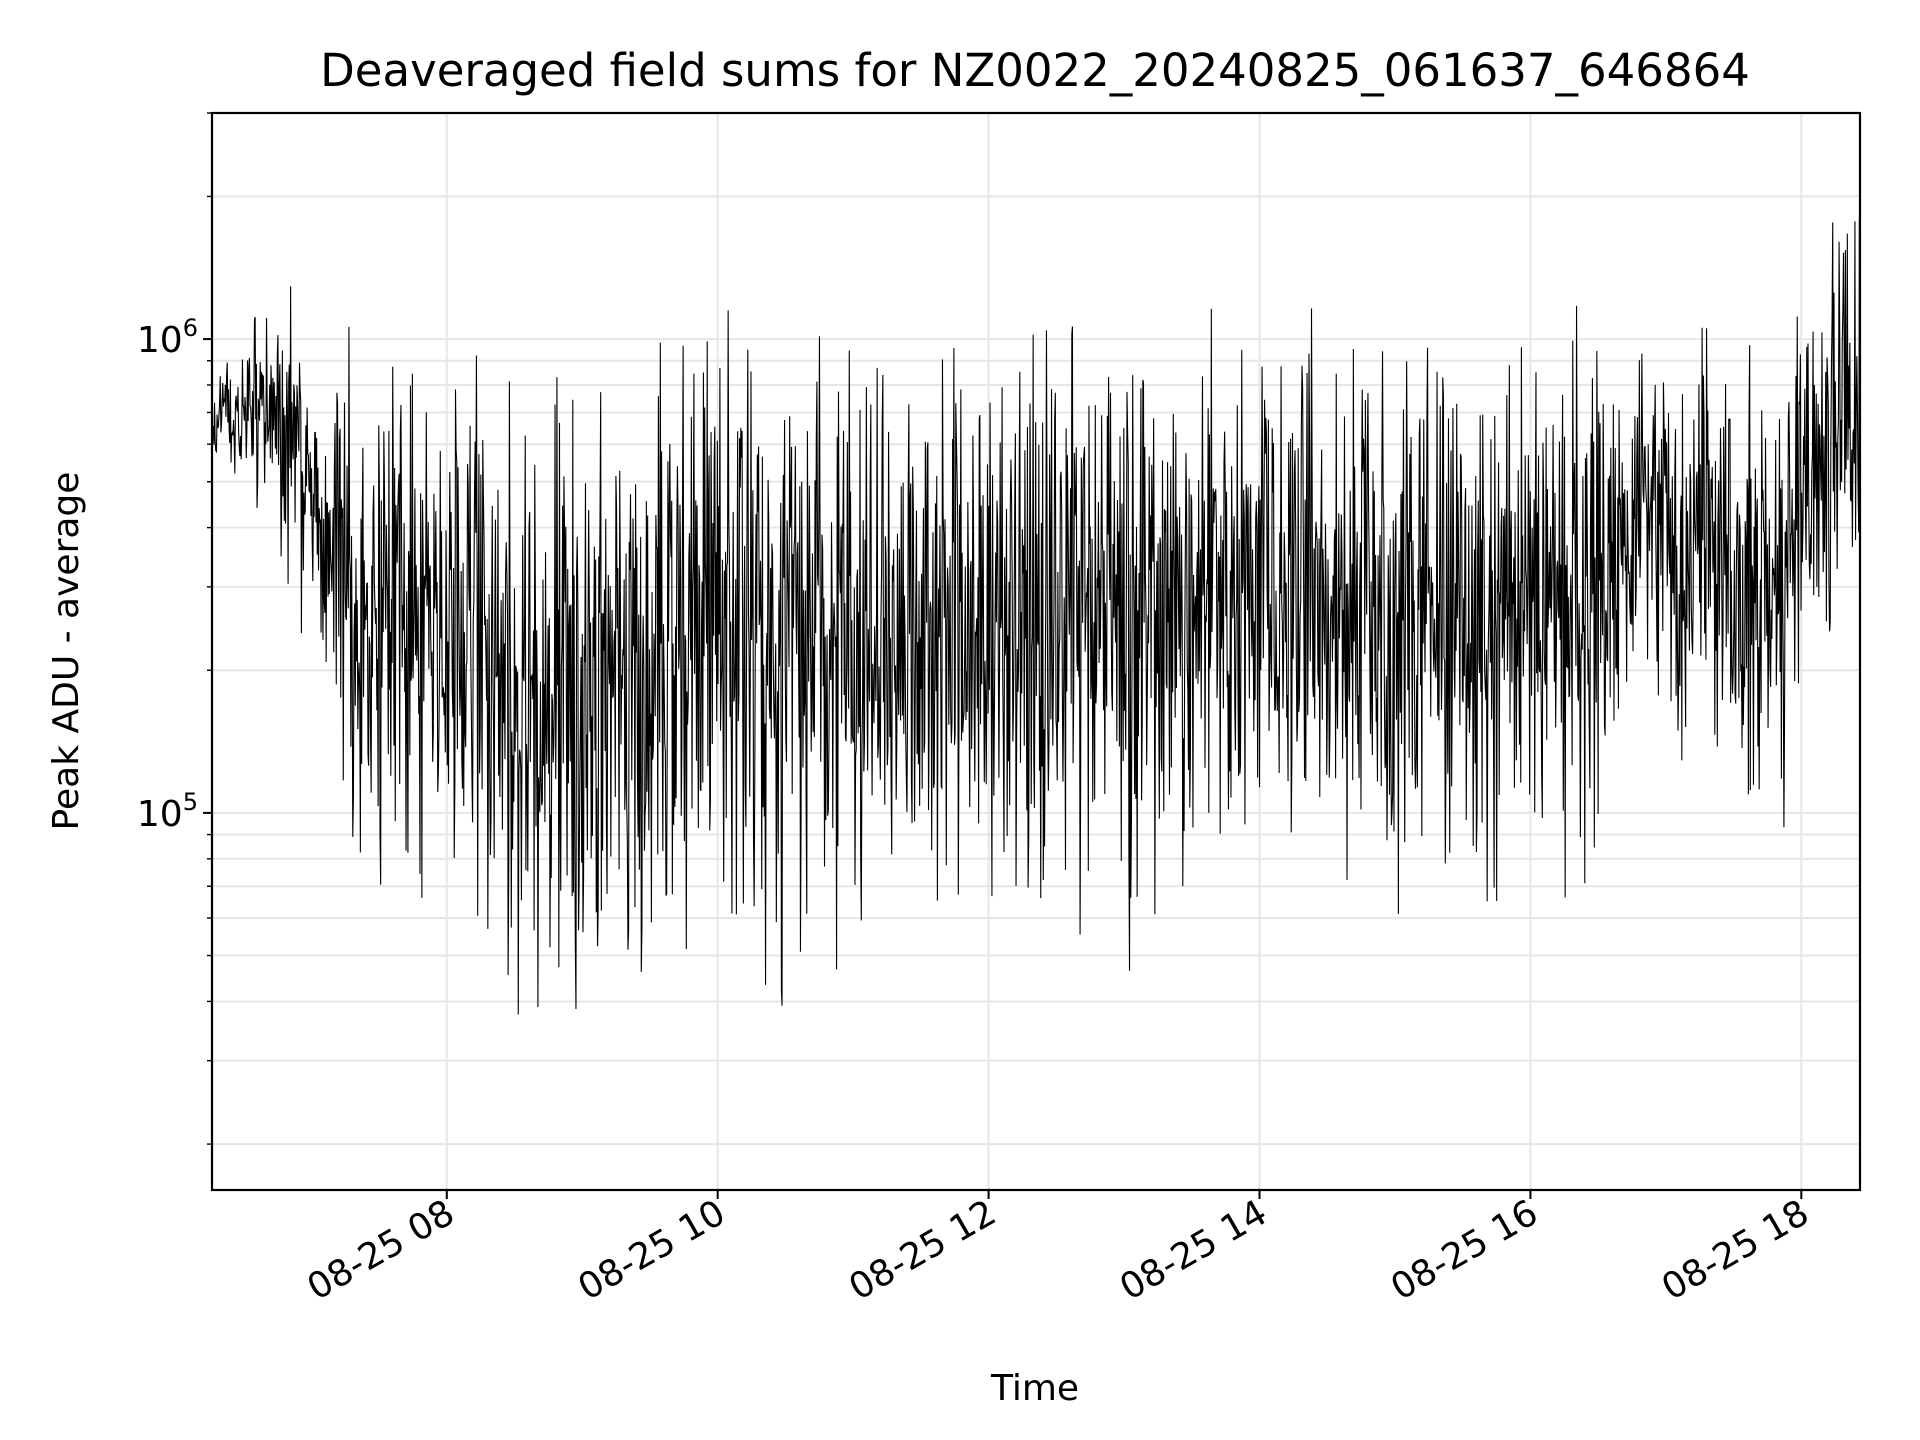 This screenshot has height=1440, width=1920. What do you see at coordinates (381, 1250) in the screenshot?
I see `x-tick-label: 08-25 08` at bounding box center [381, 1250].